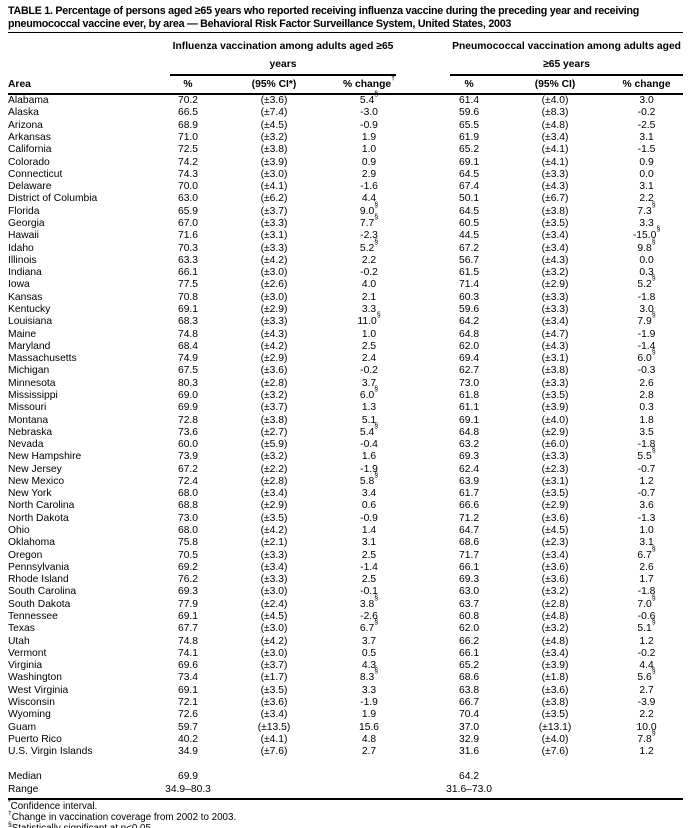 This screenshot has width=691, height=828. What do you see at coordinates (274, 531) in the screenshot?
I see `flu-ci-cell: (±4.2)` at bounding box center [274, 531].